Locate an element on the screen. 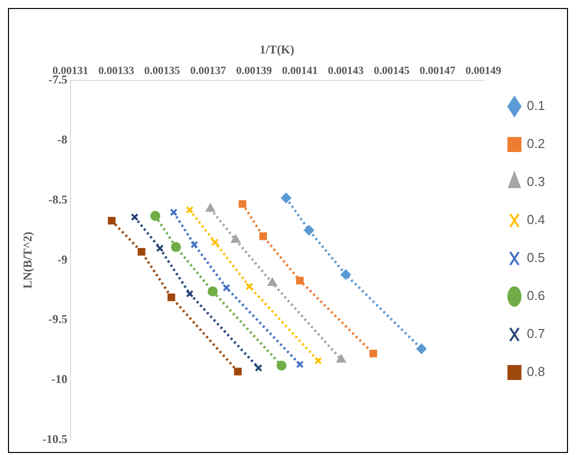  legend-label: 0.8 is located at coordinates (536, 372).